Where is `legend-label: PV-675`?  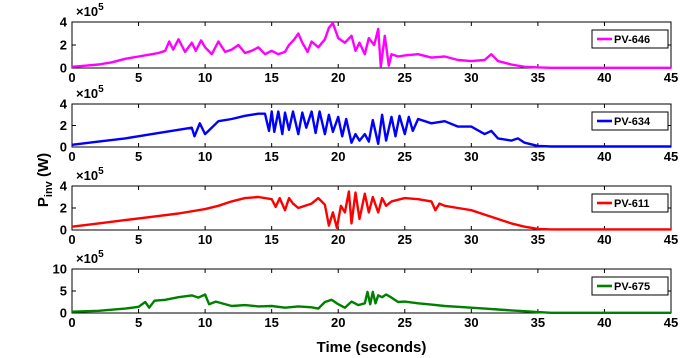 legend-label: PV-675 is located at coordinates (632, 287).